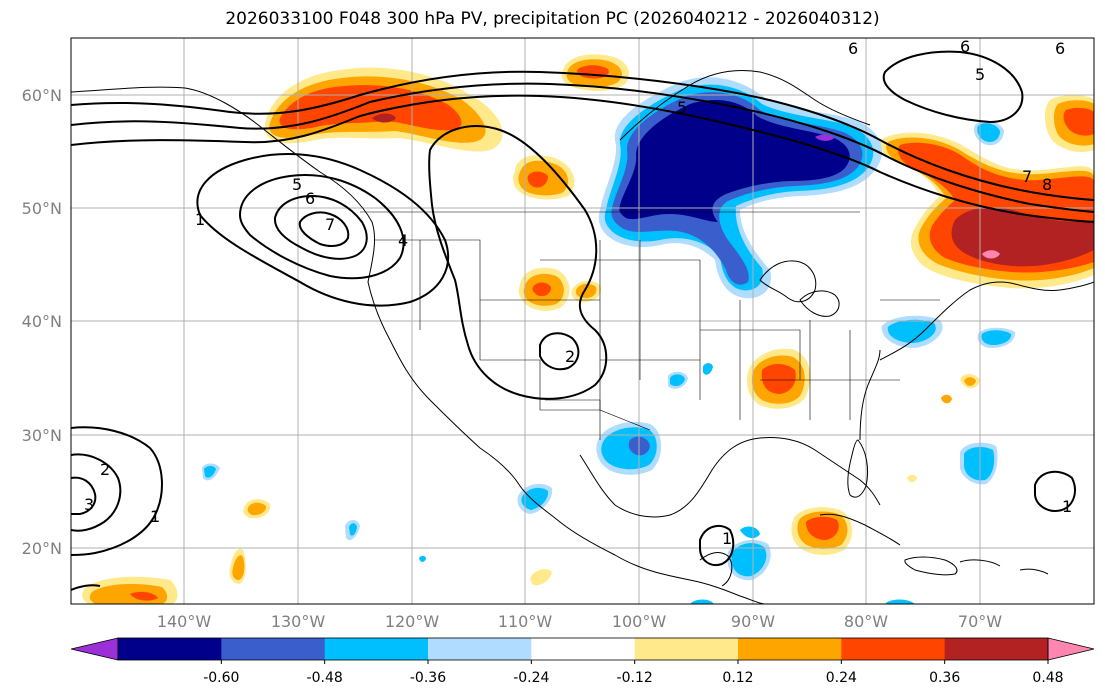 The height and width of the screenshot is (698, 1105). Describe the element at coordinates (184, 621) in the screenshot. I see `lon-label: 140°W` at that location.